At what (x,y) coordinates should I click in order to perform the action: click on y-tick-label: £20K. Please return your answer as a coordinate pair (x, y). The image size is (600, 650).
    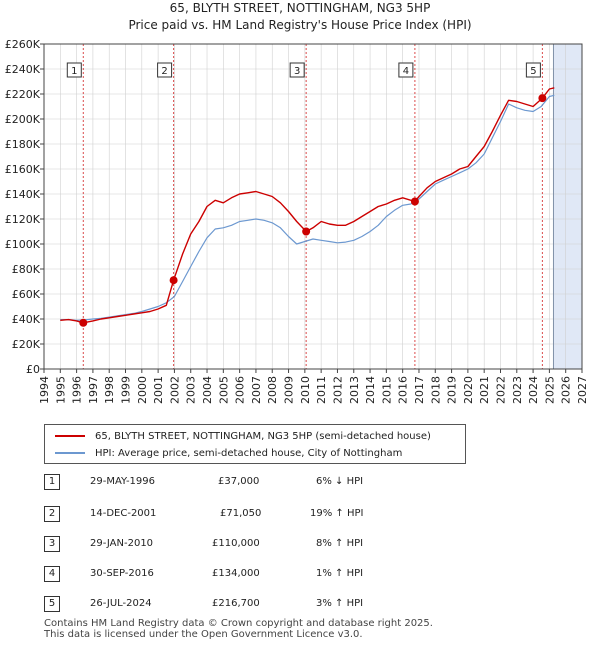
    Looking at the image, I should click on (26, 344).